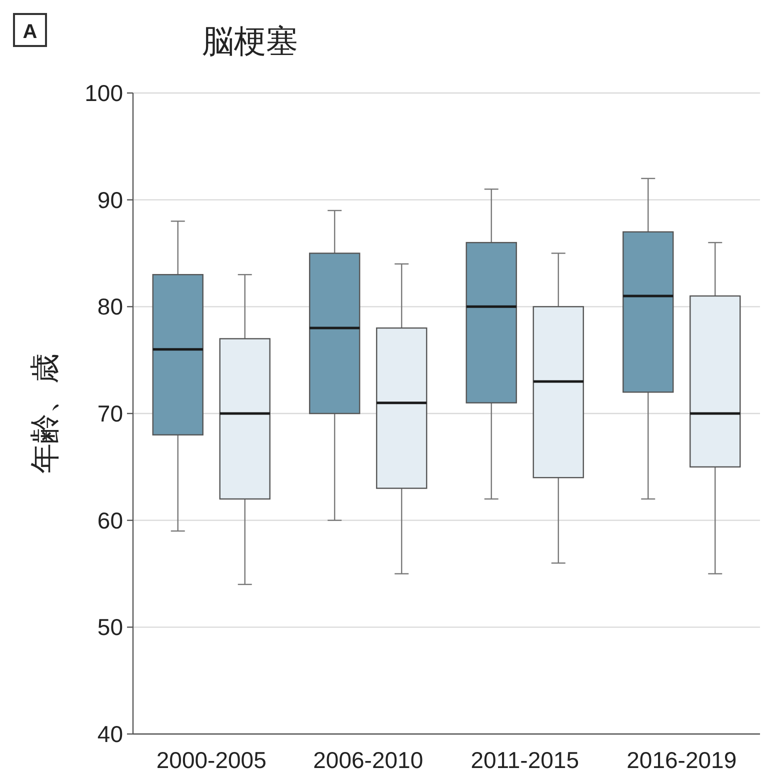  What do you see at coordinates (211, 760) in the screenshot?
I see `xtick: 2000-2005` at bounding box center [211, 760].